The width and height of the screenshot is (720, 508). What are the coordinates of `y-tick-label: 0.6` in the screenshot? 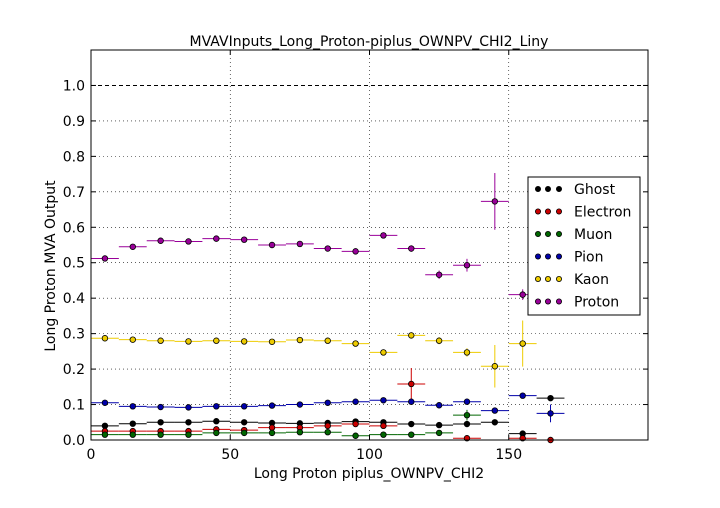 It's located at (74, 228).